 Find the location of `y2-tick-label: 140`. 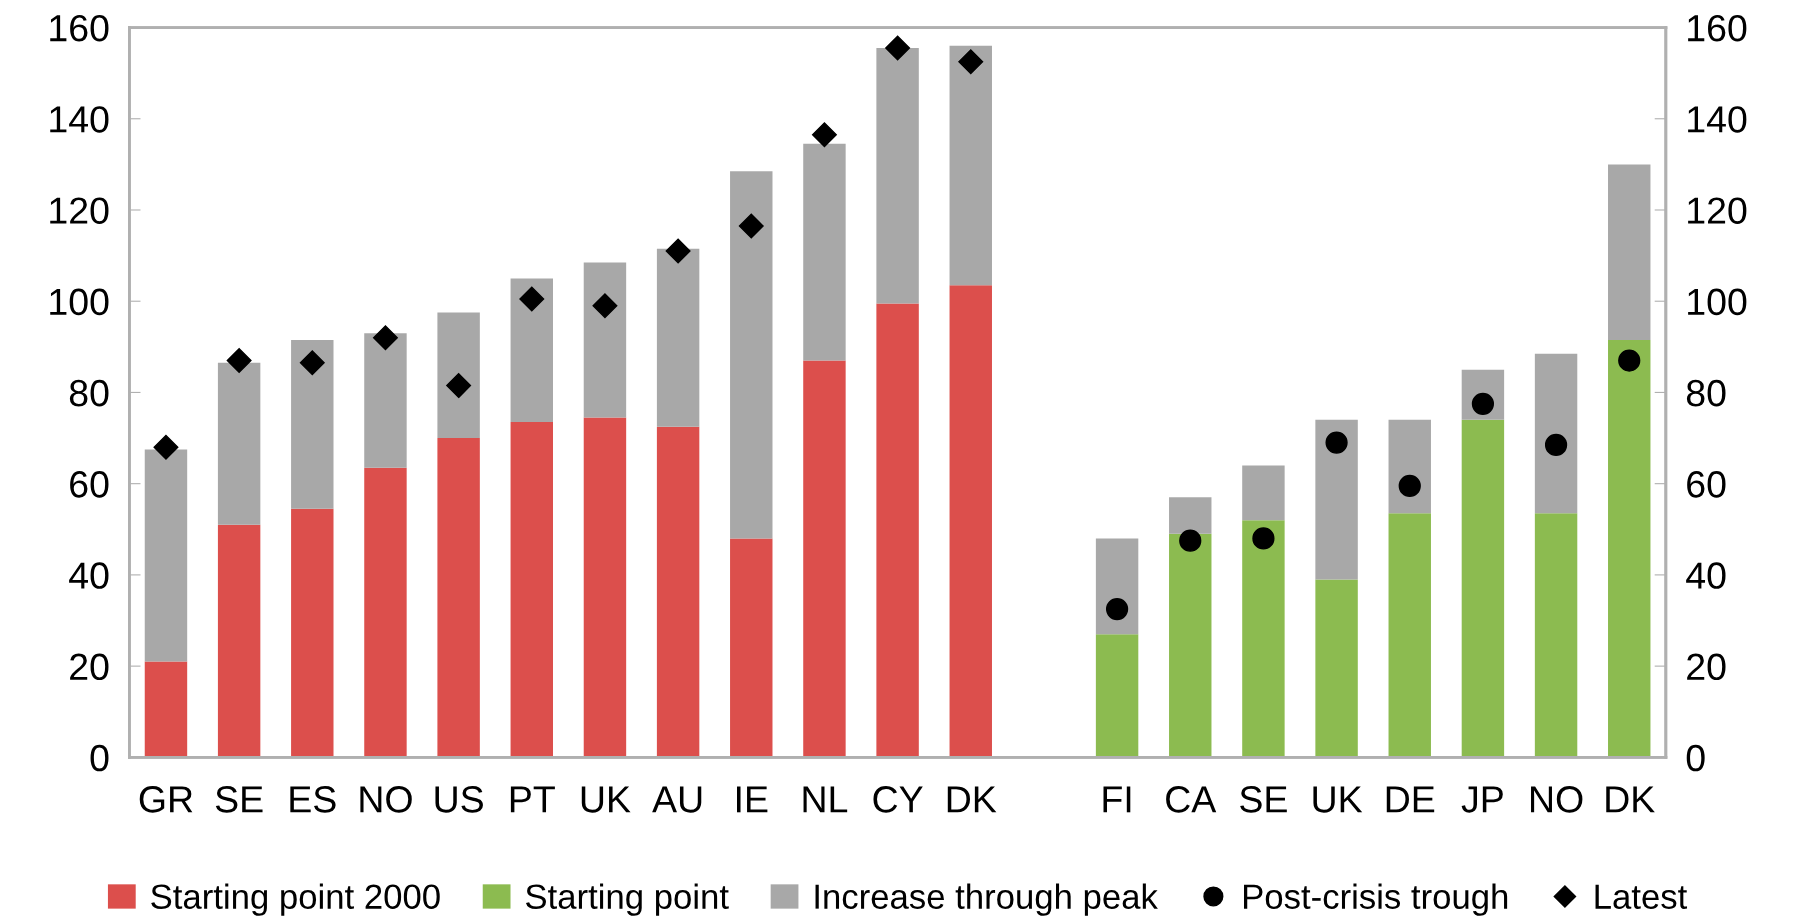

y2-tick-label: 140 is located at coordinates (1717, 119).